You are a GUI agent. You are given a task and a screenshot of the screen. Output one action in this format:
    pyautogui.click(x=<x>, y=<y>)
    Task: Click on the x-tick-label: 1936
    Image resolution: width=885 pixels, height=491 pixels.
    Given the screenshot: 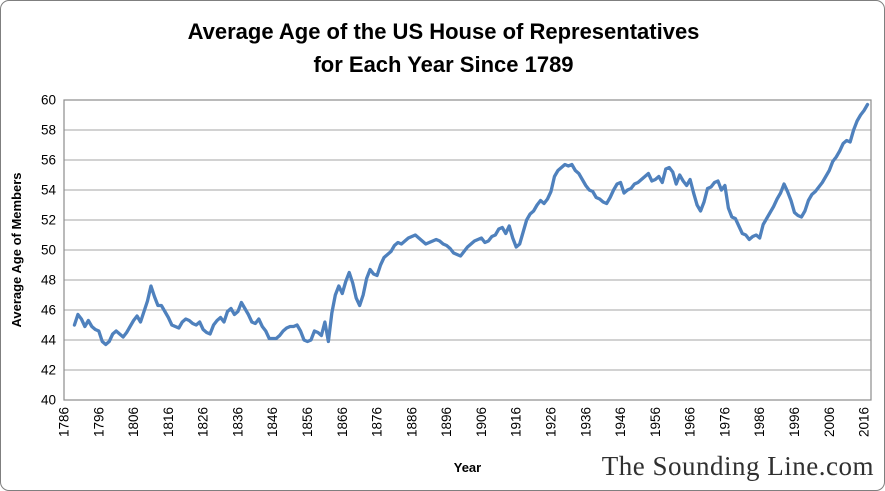 What is the action you would take?
    pyautogui.click(x=585, y=422)
    